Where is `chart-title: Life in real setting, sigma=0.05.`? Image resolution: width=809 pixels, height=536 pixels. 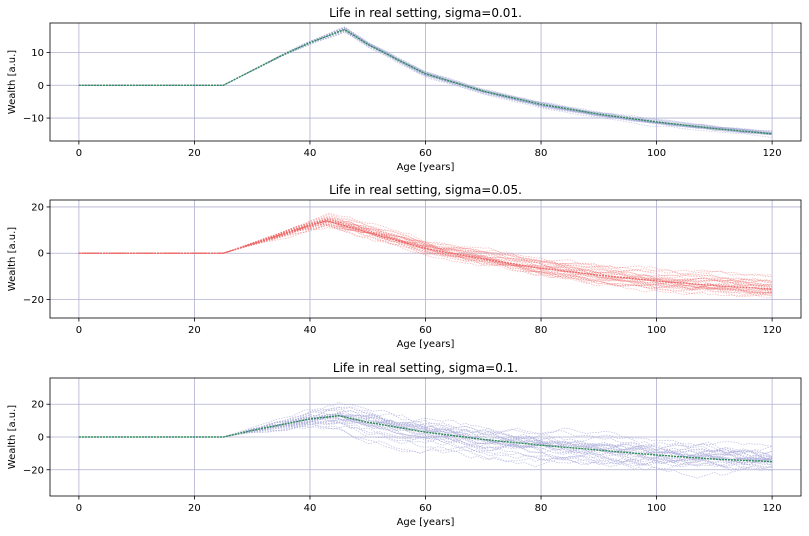 chart-title: Life in real setting, sigma=0.05. is located at coordinates (425, 190).